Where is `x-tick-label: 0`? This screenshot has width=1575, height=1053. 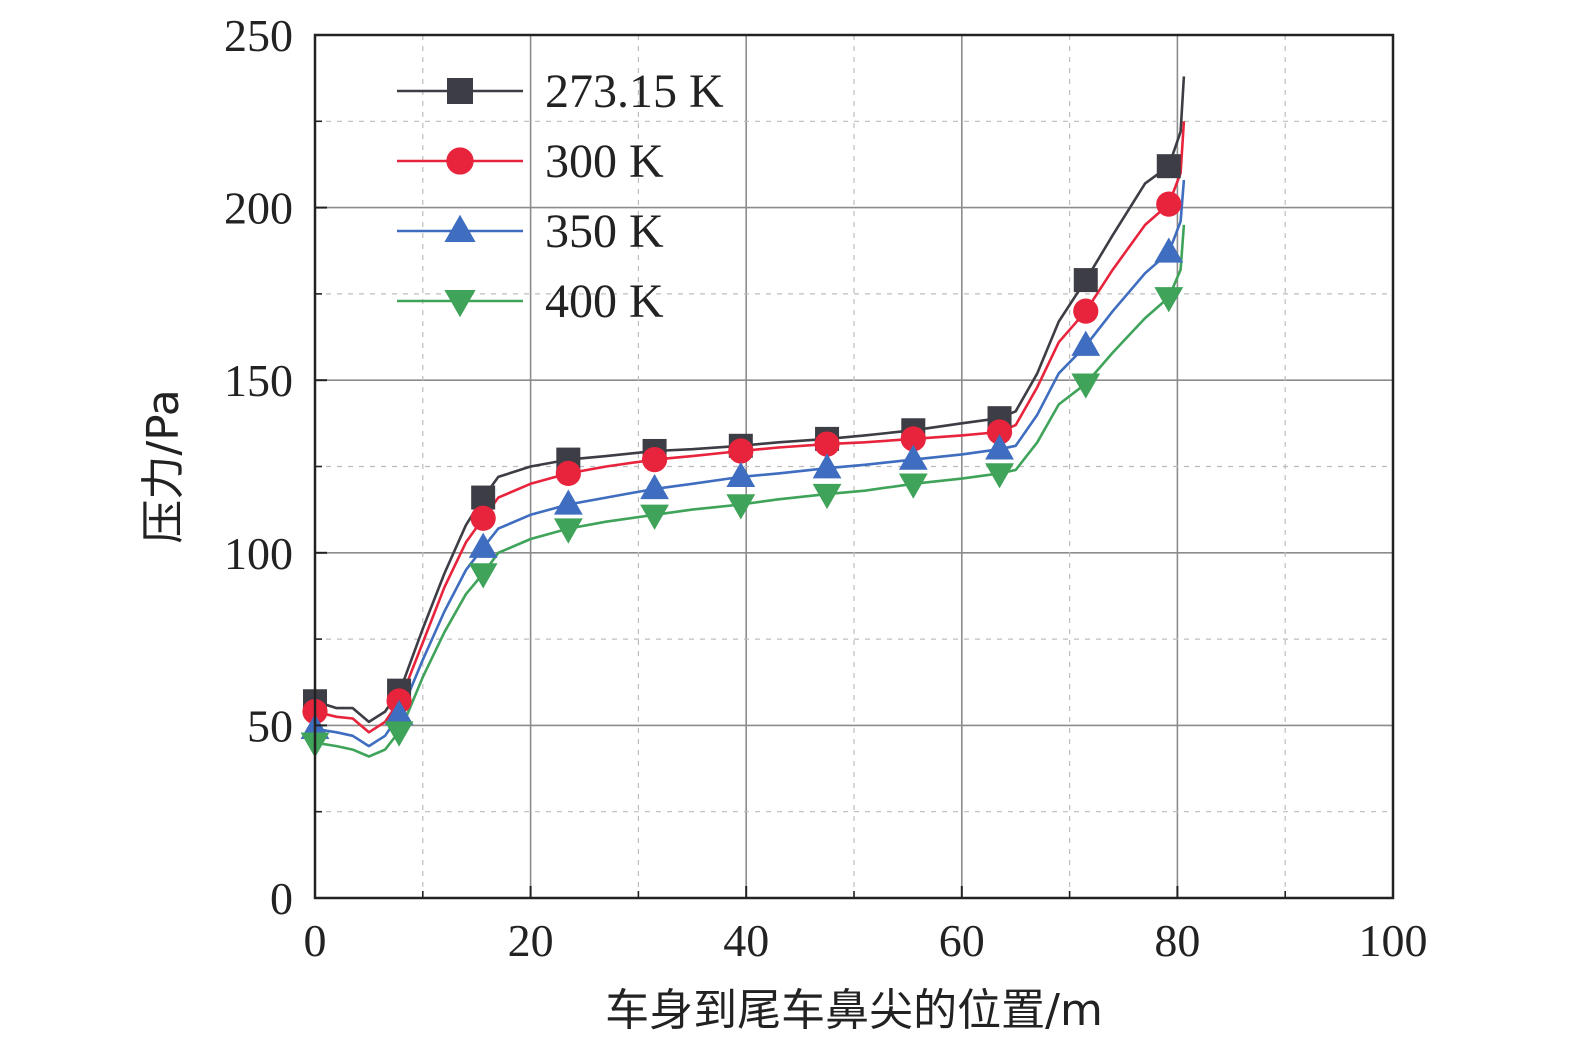 x-tick-label: 0 is located at coordinates (315, 940).